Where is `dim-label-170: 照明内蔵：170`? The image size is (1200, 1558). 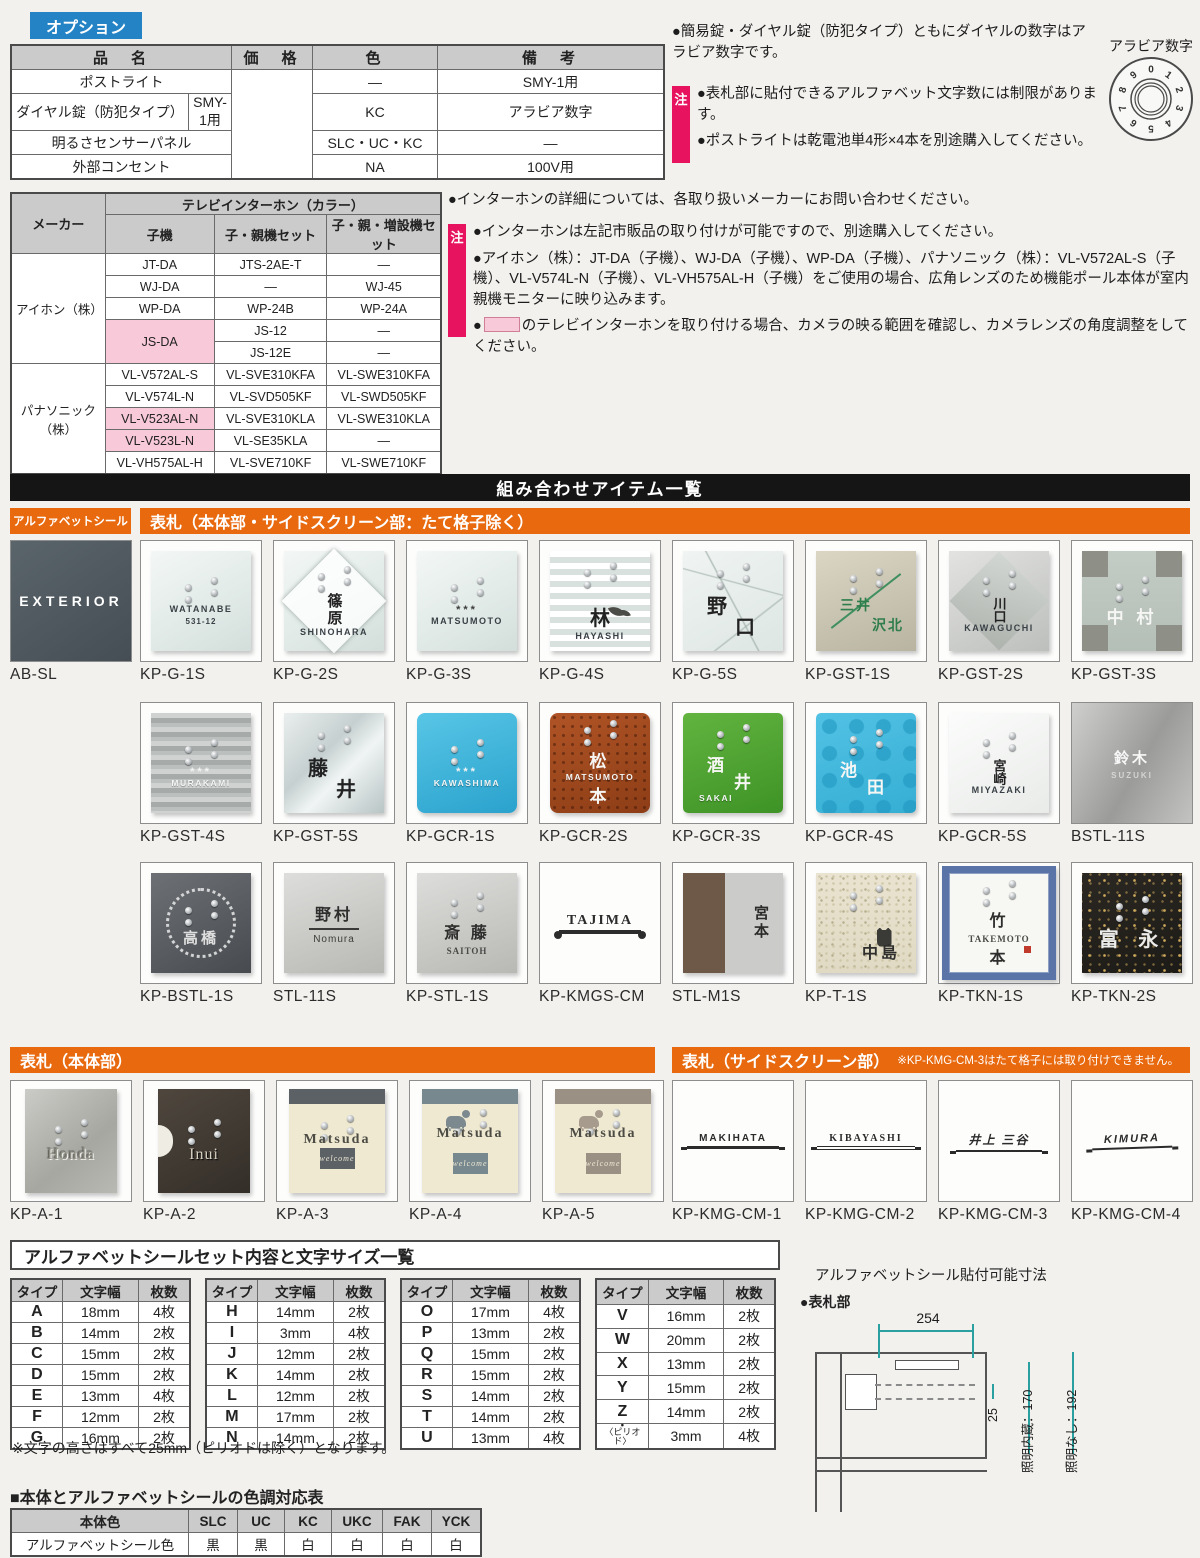 dim-label-170: 照明内蔵：170 is located at coordinates (1028, 1431).